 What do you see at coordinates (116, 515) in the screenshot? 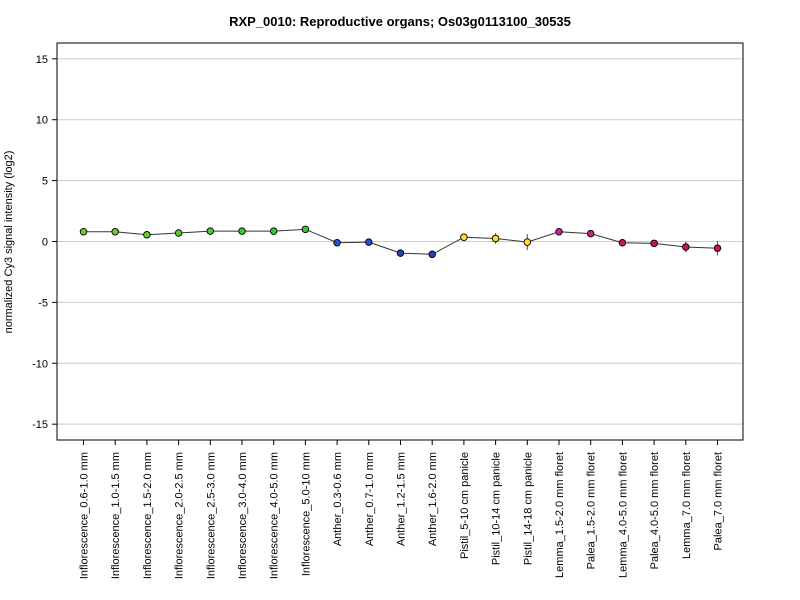
I see `x-tick-label: Inflorescence_1.0-1.5 mm` at bounding box center [116, 515].